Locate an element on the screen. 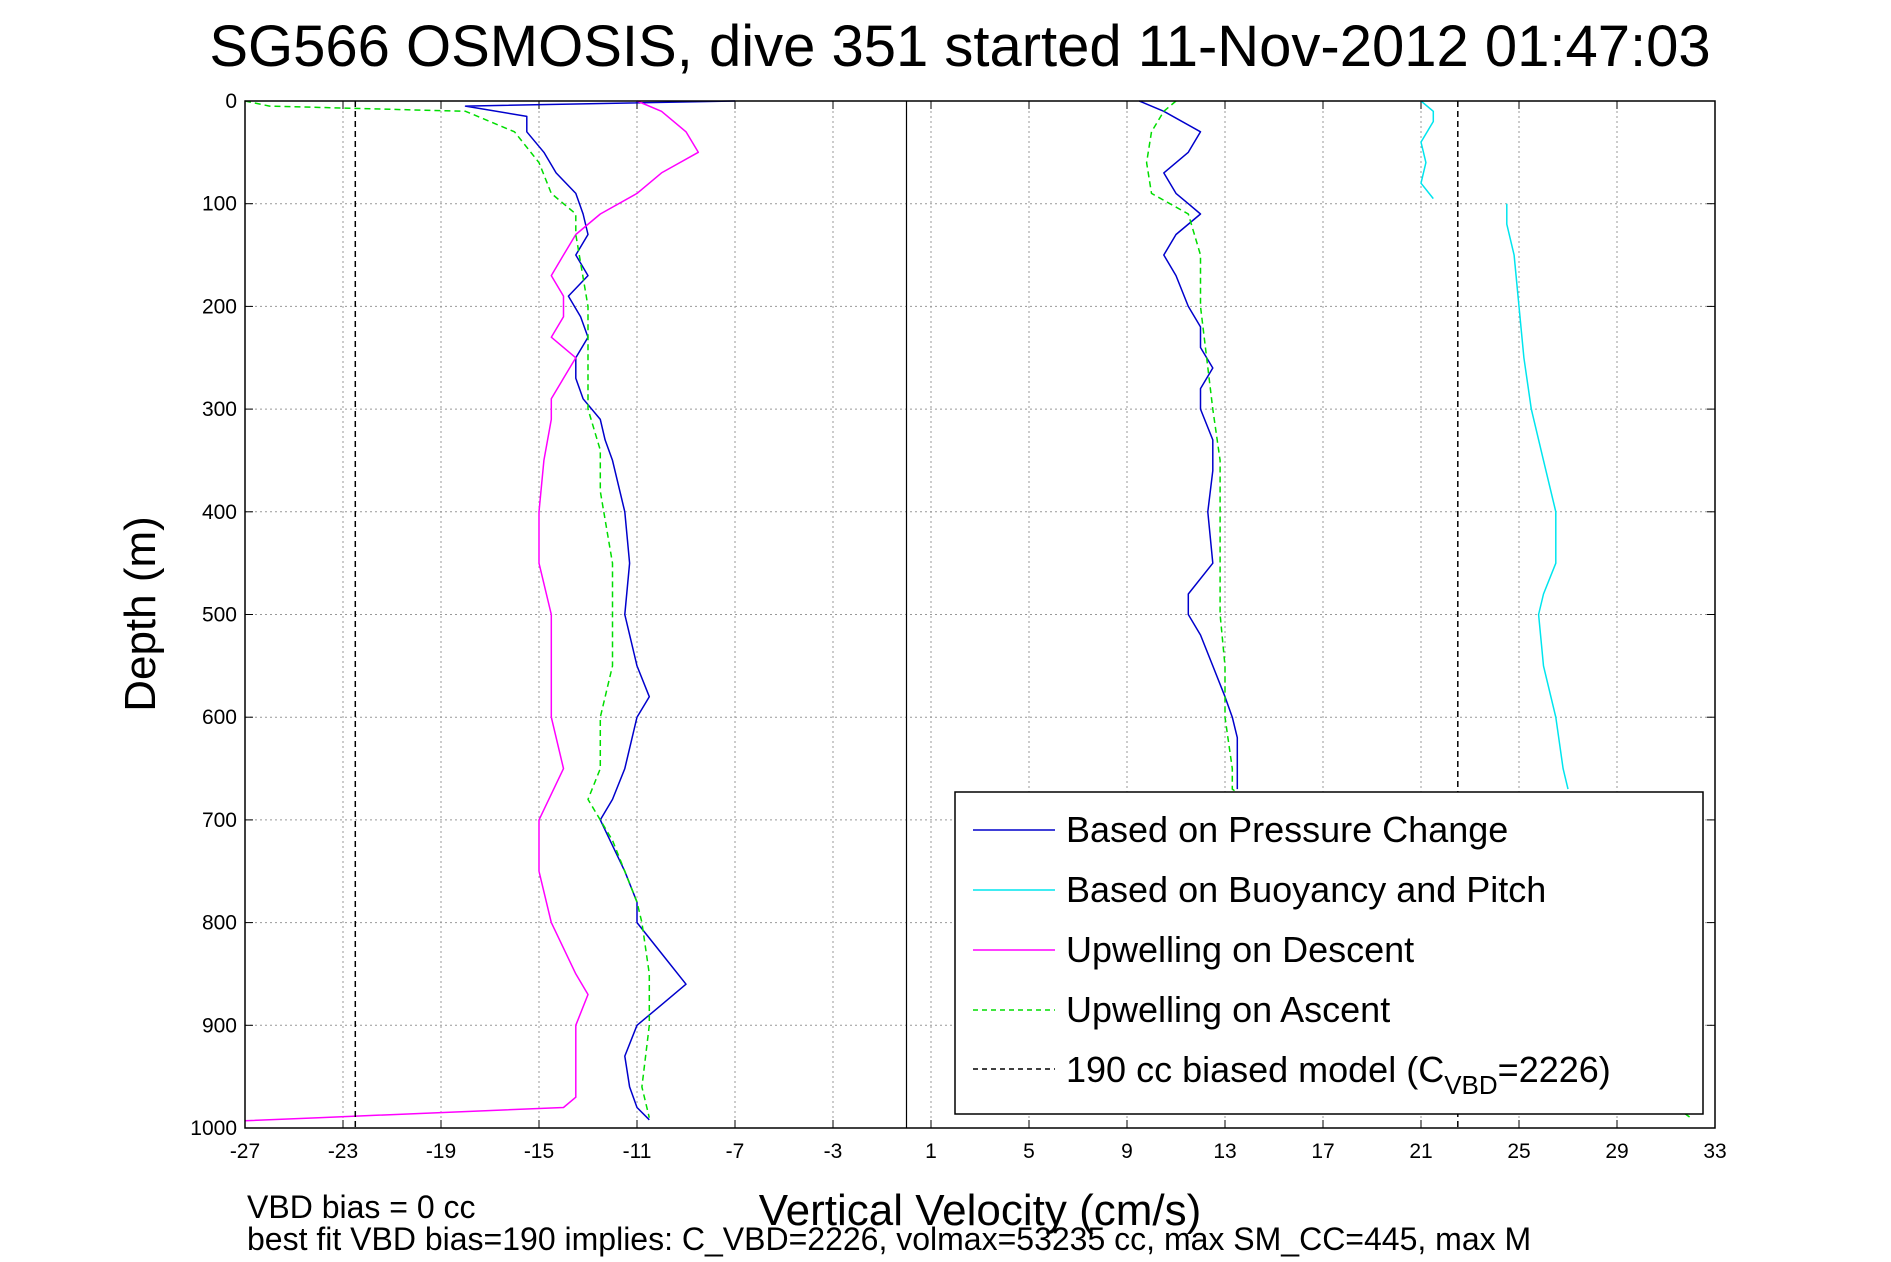 This screenshot has width=1891, height=1262. footer-line-1: VBD bias = 0 cc is located at coordinates (361, 1207).